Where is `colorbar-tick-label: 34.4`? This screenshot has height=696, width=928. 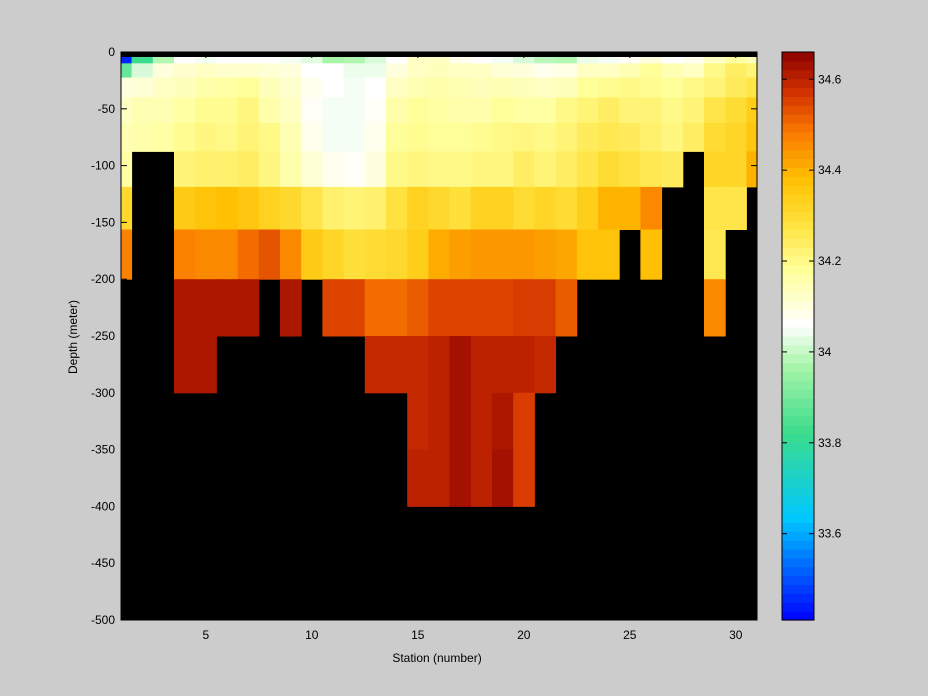
colorbar-tick-label: 34.4 is located at coordinates (830, 170).